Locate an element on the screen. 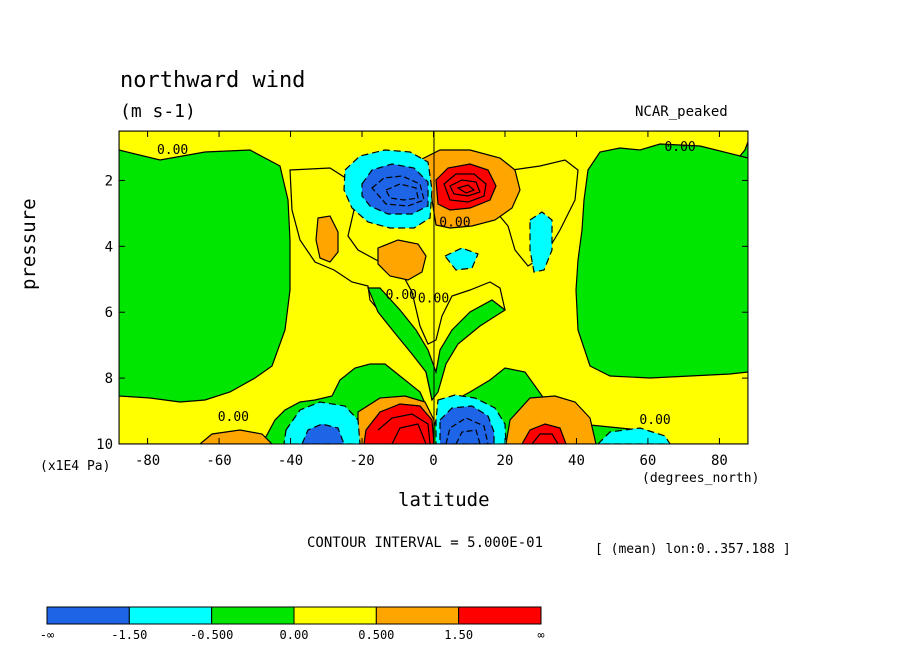  x-tick-label: -20 is located at coordinates (361, 461).